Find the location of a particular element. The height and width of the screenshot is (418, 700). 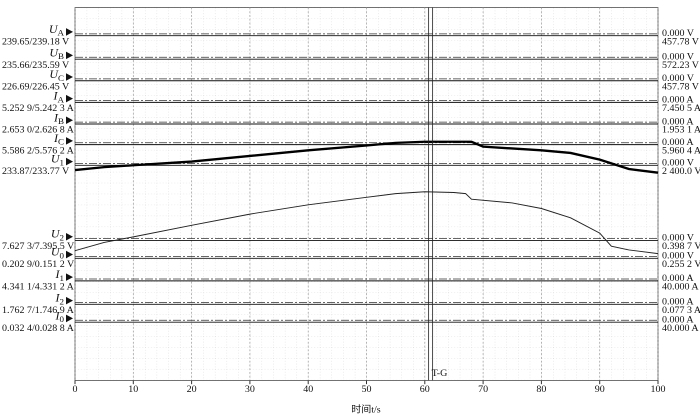

channel-scale: 1.953 1 A is located at coordinates (681, 130).